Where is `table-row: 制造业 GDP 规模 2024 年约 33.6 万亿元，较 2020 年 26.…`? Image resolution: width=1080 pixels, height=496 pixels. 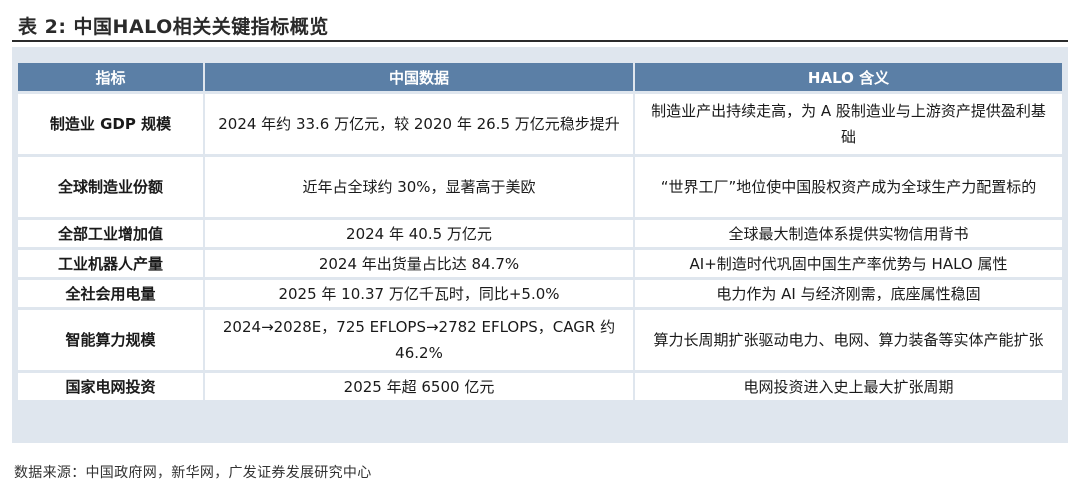
table-row: 制造业 GDP 规模 2024 年约 33.6 万亿元，较 2020 年 26.… is located at coordinates (540, 123).